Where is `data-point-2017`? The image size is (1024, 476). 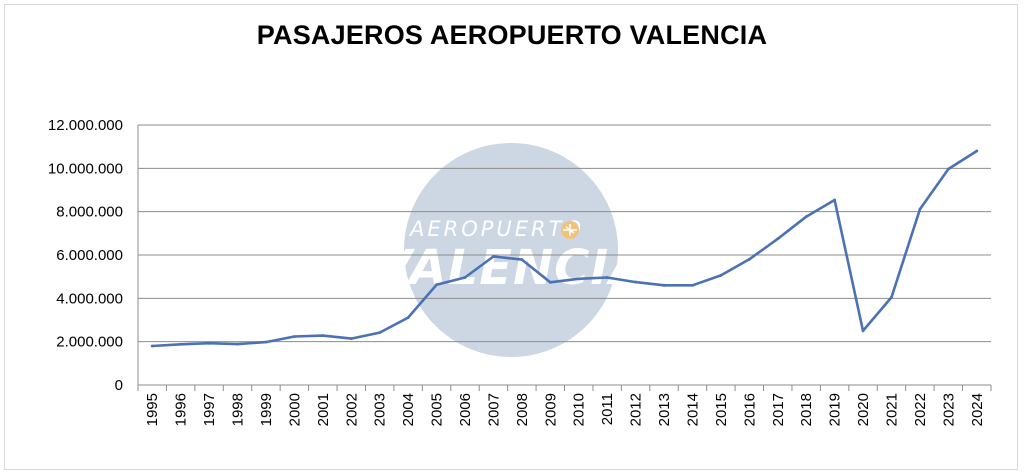 data-point-2017 is located at coordinates (778, 239).